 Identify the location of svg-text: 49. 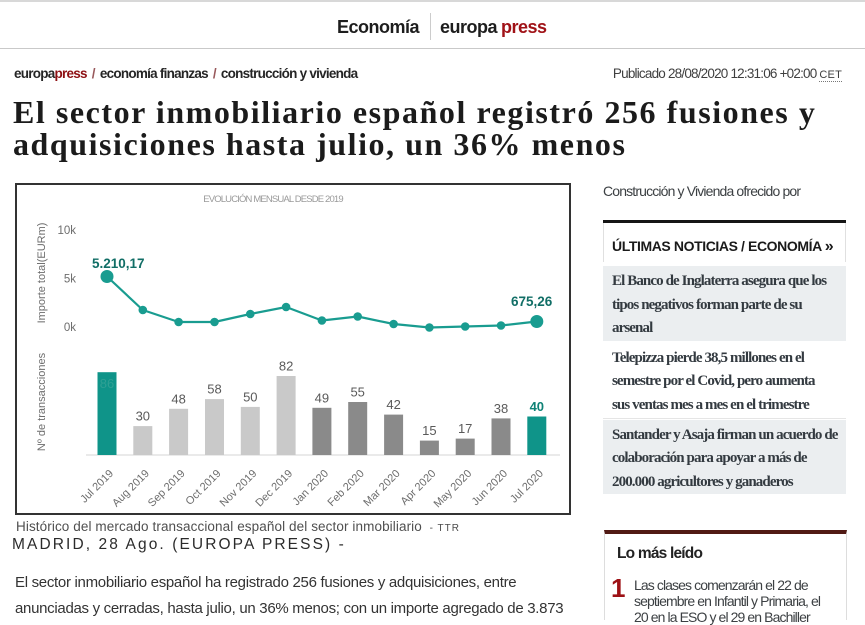
(322, 397).